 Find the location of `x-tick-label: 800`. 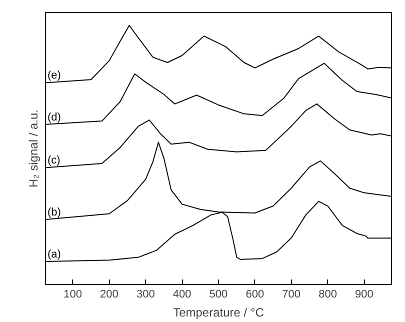

x-tick-label: 800 is located at coordinates (327, 294).